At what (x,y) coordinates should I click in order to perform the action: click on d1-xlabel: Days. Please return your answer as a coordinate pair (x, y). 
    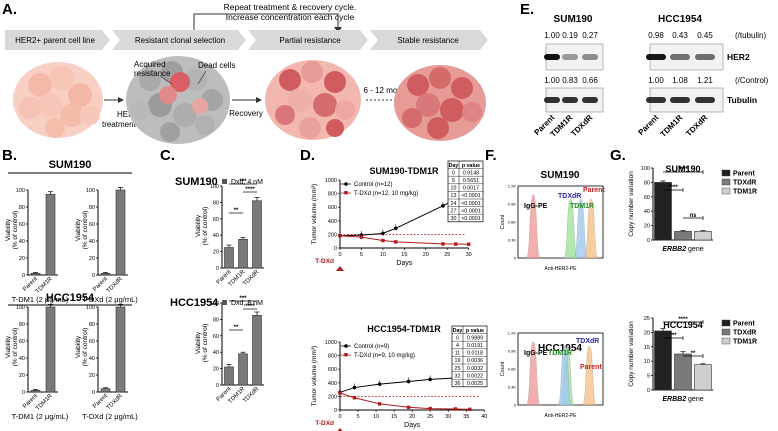
    Looking at the image, I should click on (412, 425).